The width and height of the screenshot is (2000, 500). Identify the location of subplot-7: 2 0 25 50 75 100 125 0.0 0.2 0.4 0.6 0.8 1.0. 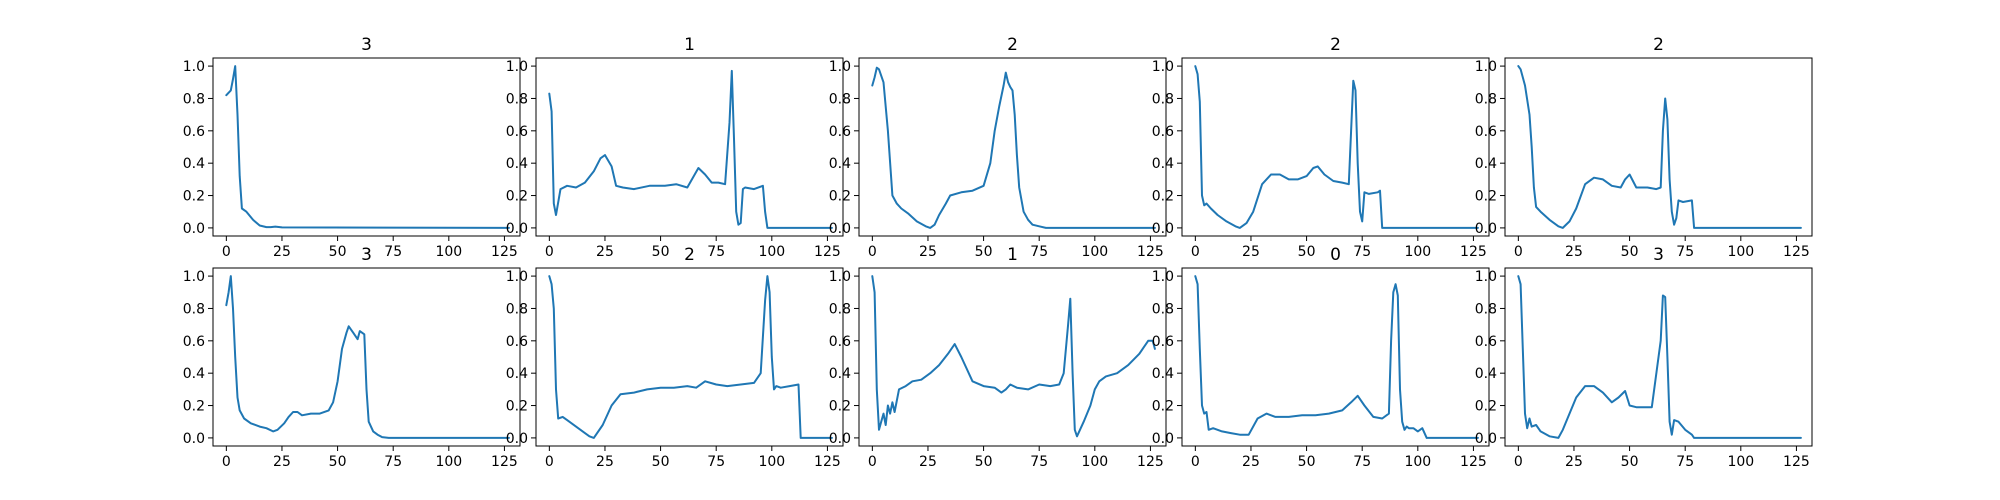
(675, 357).